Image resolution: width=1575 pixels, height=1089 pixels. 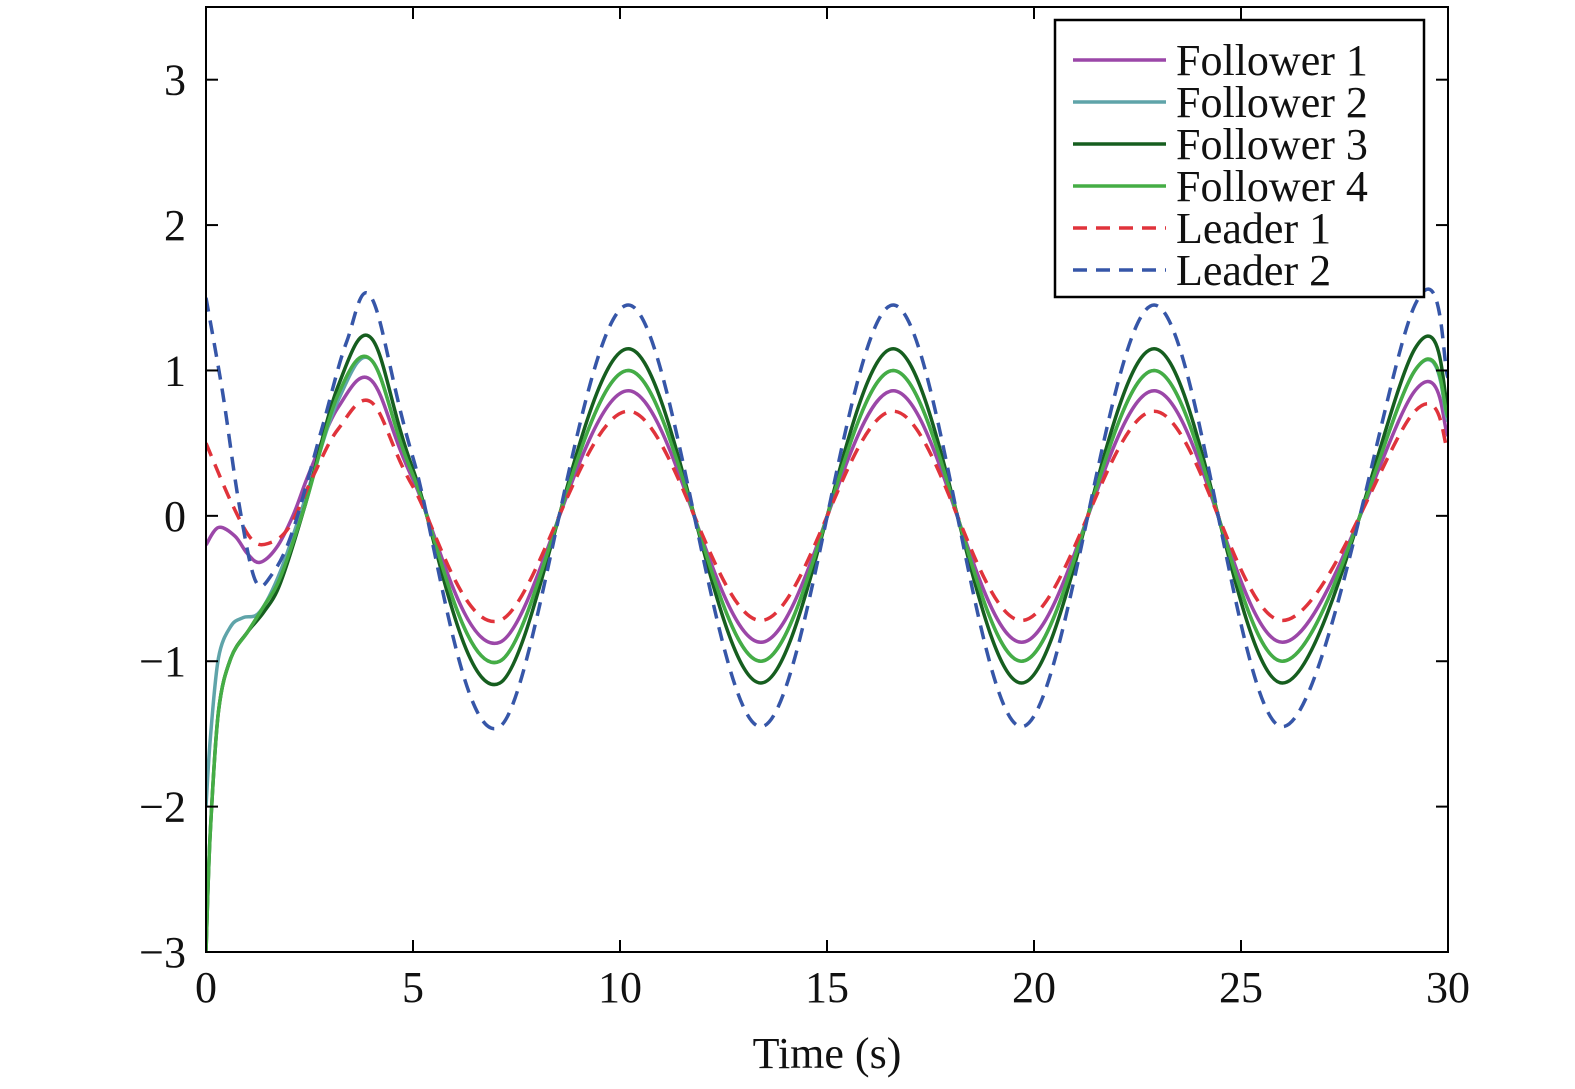 What do you see at coordinates (1272, 186) in the screenshot?
I see `legend-label-follower-4: Follower 4` at bounding box center [1272, 186].